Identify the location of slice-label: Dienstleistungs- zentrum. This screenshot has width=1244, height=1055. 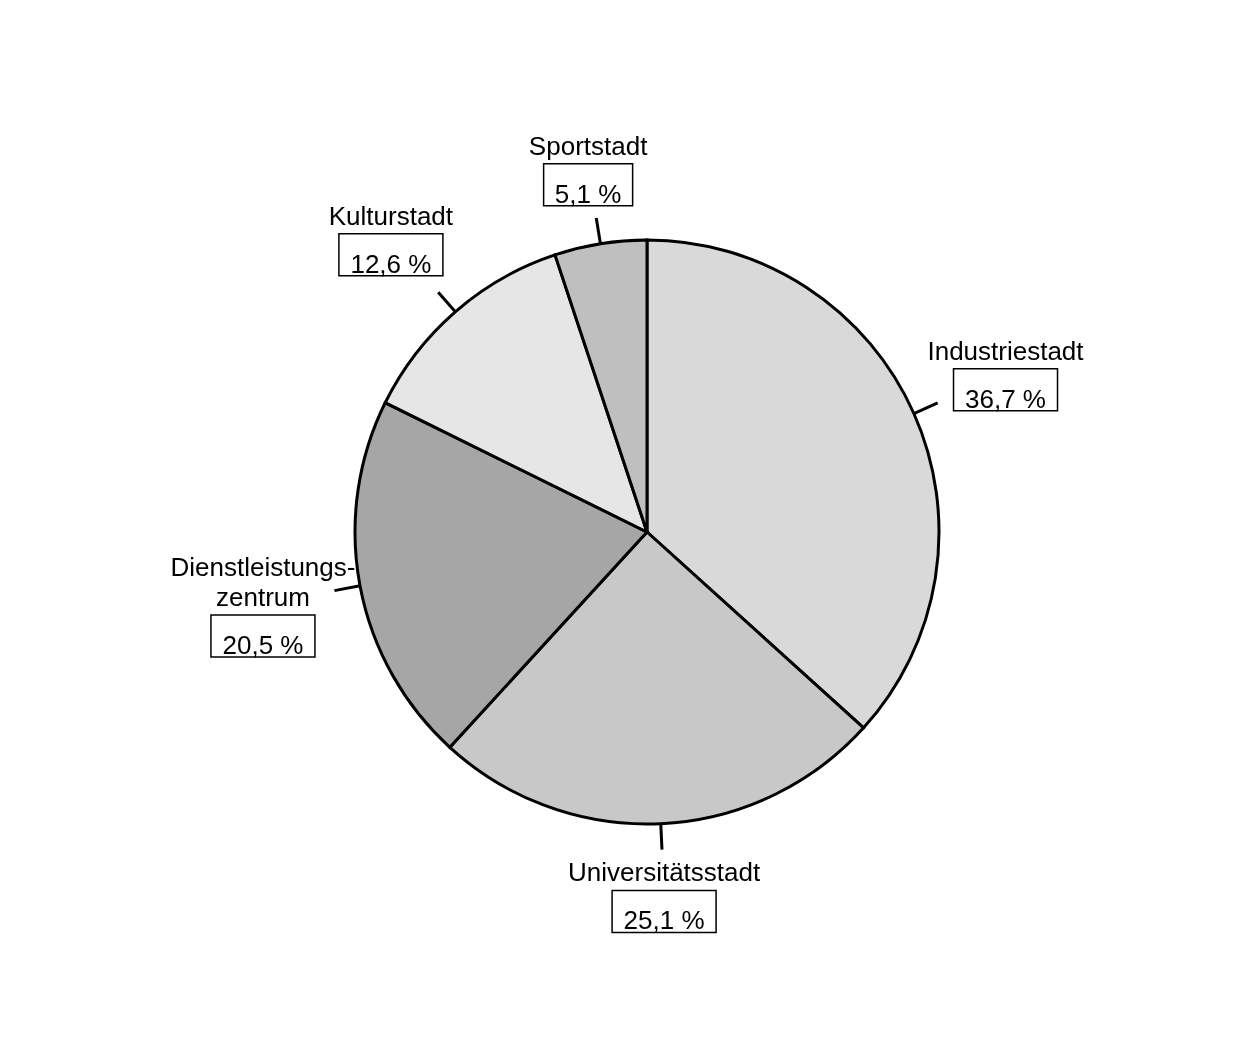
(263, 582).